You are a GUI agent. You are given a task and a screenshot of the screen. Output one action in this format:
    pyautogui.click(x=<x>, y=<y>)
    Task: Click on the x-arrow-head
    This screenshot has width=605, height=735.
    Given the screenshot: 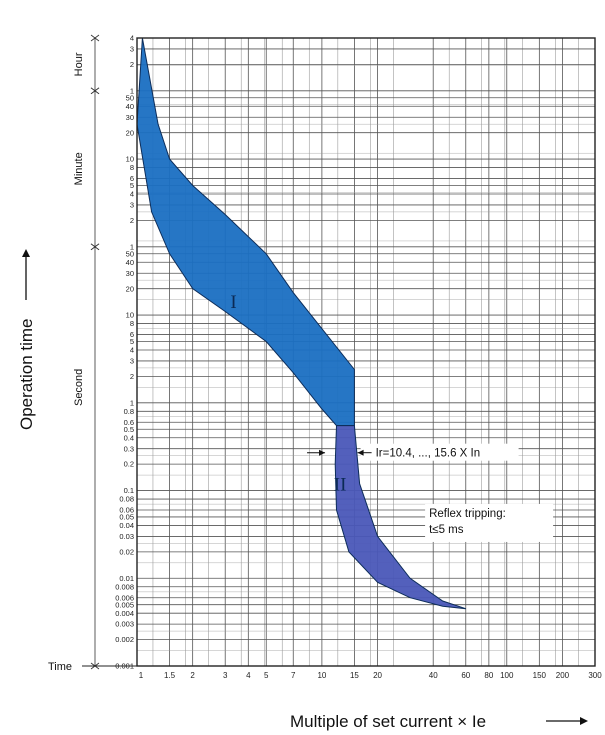 What is the action you would take?
    pyautogui.click(x=584, y=721)
    